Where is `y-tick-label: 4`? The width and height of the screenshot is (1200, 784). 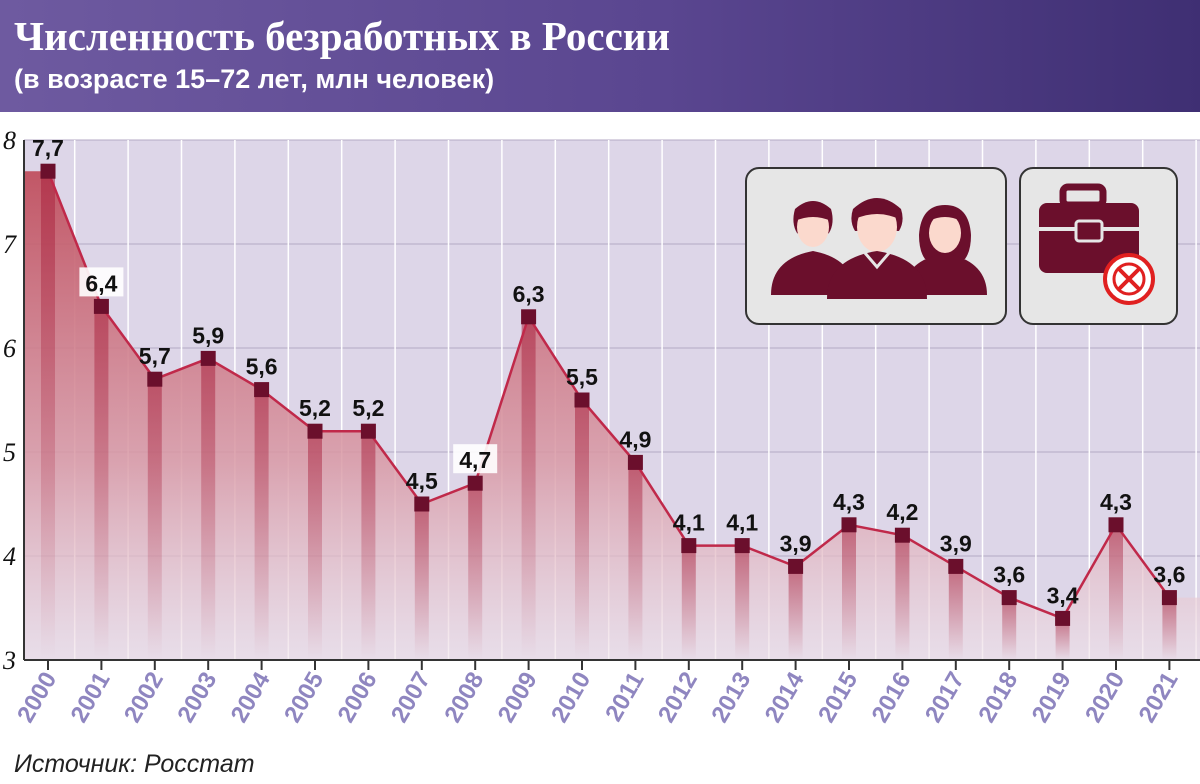
y-tick-label: 4 is located at coordinates (9, 556).